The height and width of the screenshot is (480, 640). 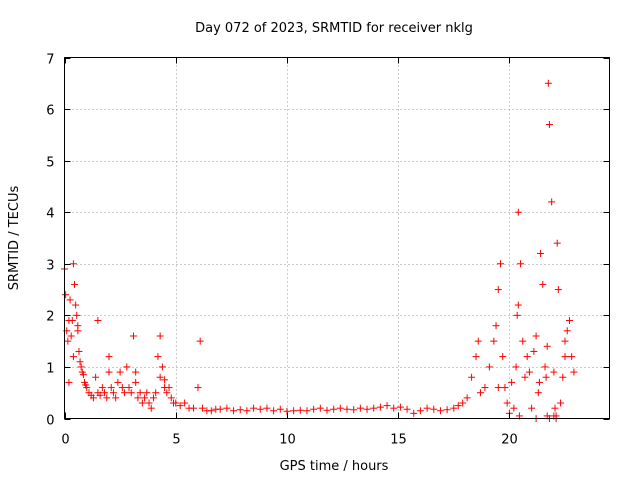 I want to click on y-tick-label: 4, so click(x=50, y=214).